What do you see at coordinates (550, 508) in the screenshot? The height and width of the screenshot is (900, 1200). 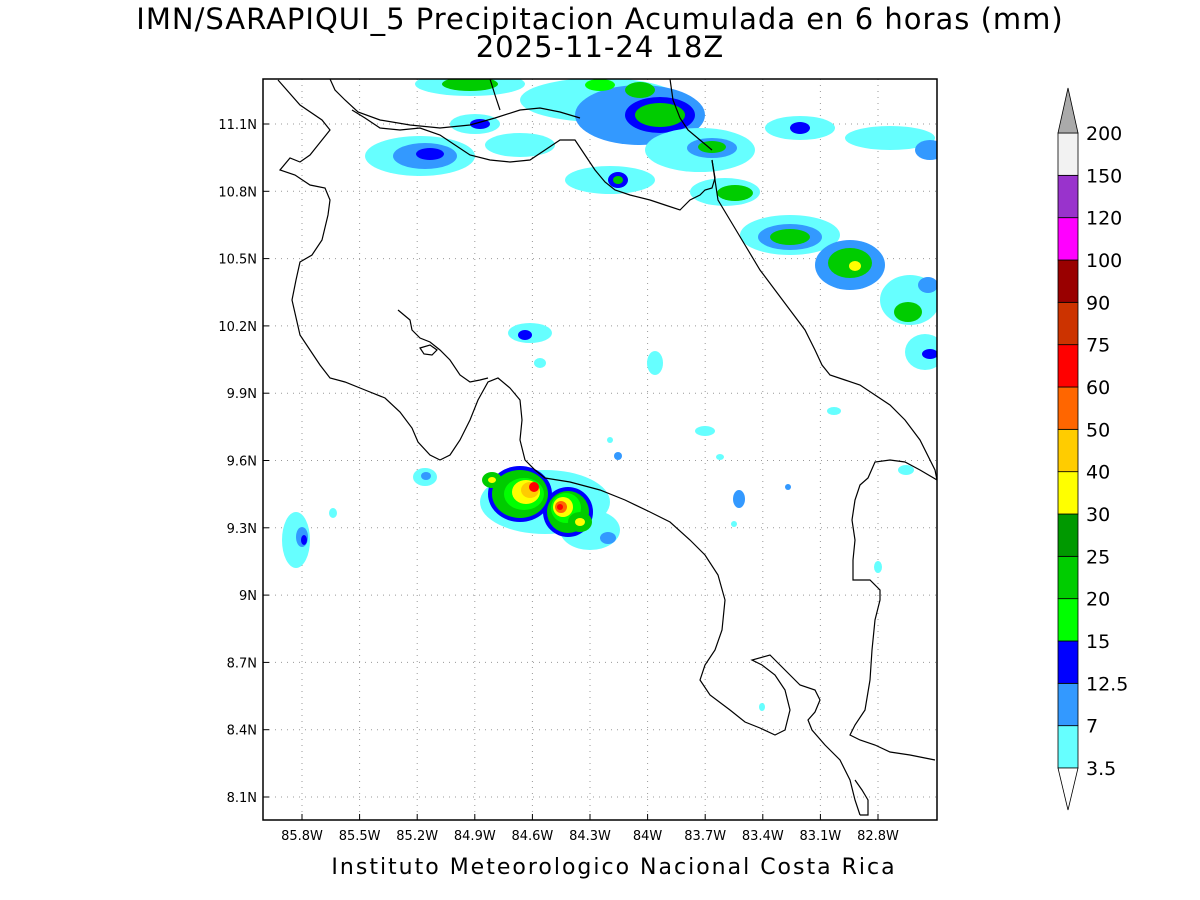 I see `precip-cluster-central-pacific` at bounding box center [550, 508].